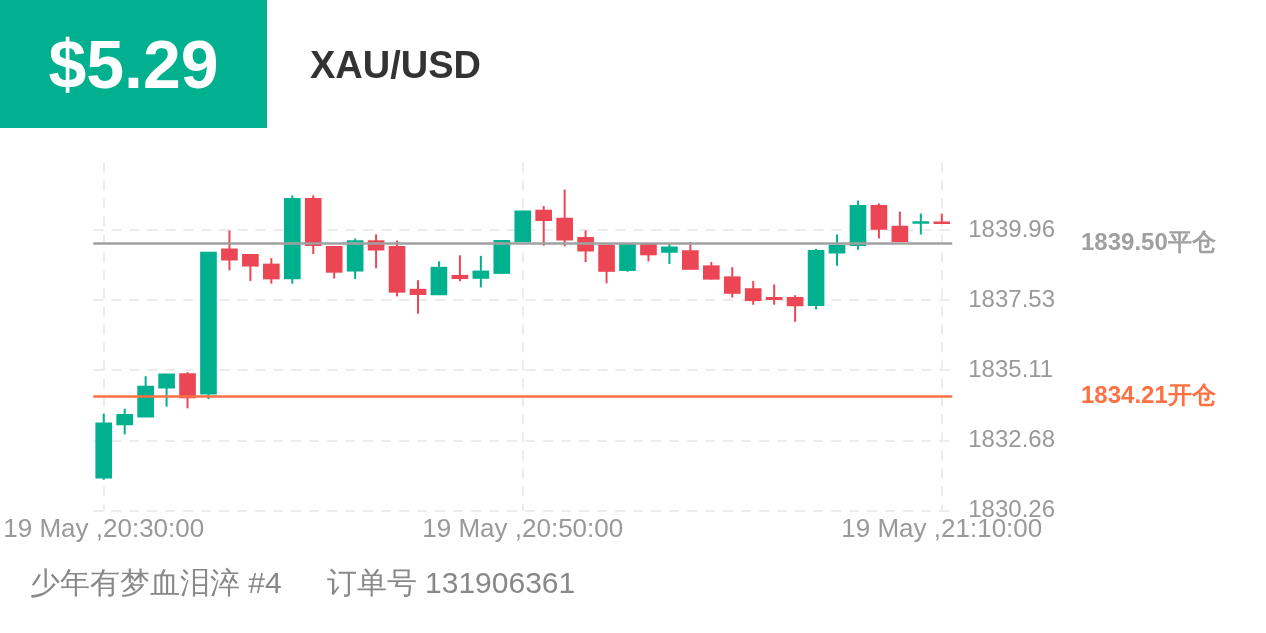 Image resolution: width=1266 pixels, height=633 pixels. What do you see at coordinates (1012, 228) in the screenshot?
I see `y-tick-label: 1839.96` at bounding box center [1012, 228].